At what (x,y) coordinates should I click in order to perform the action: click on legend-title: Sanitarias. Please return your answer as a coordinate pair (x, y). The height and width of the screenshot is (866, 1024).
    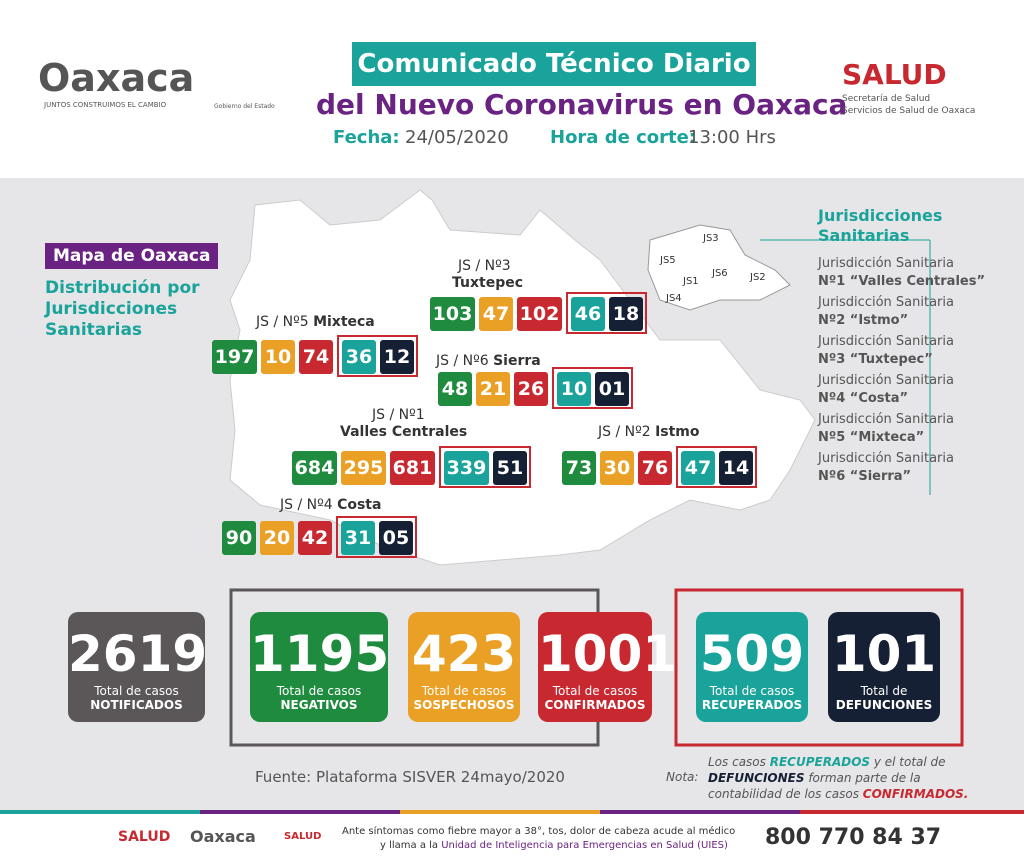
    Looking at the image, I should click on (864, 235).